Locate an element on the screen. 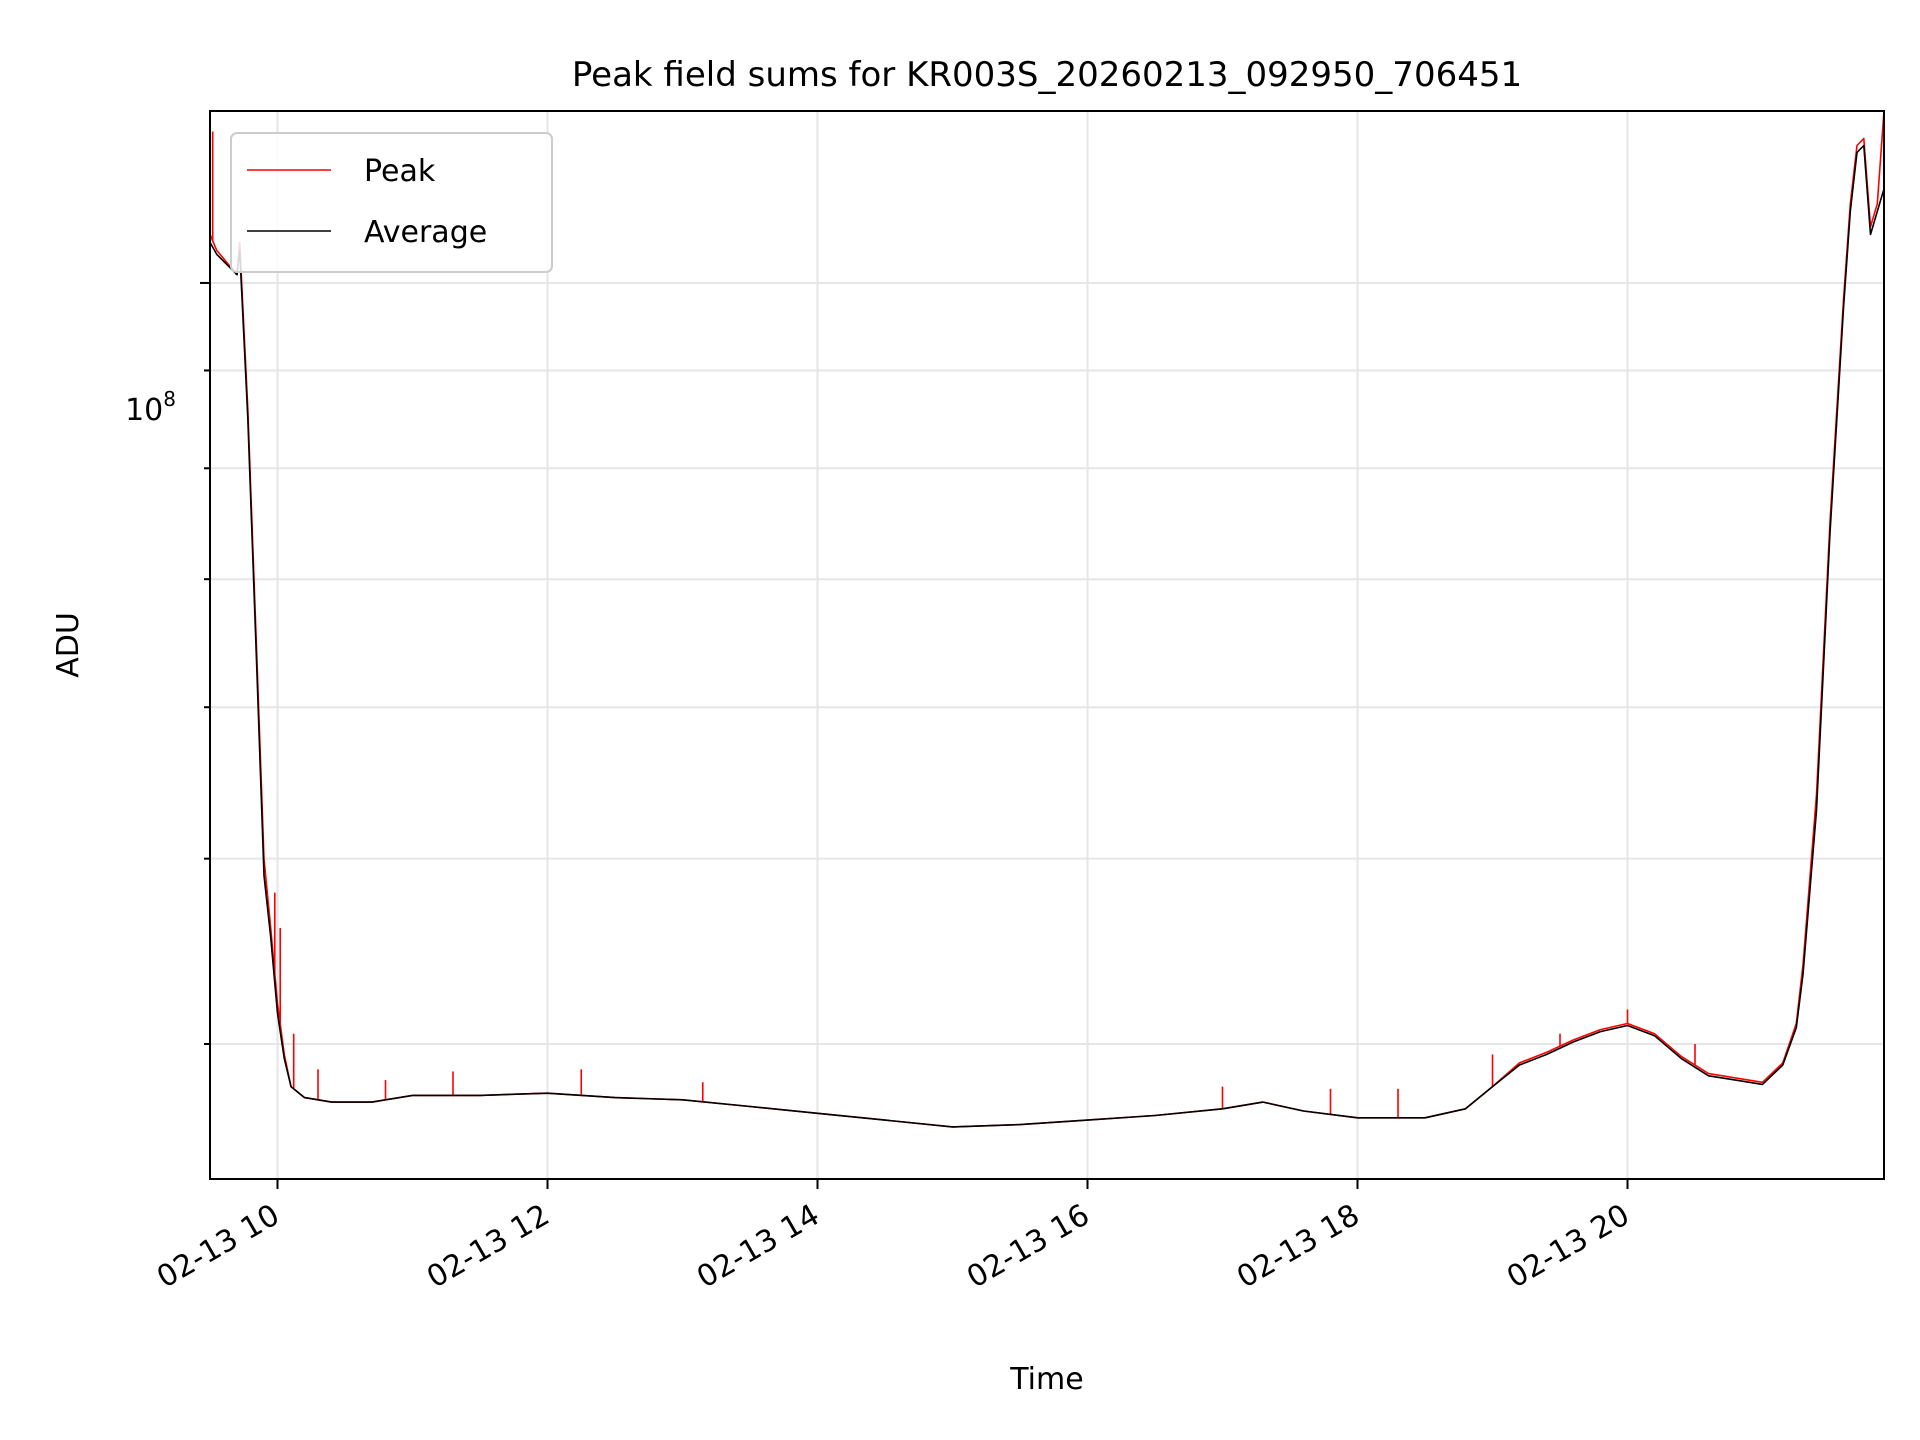  legend-label-average: Average is located at coordinates (425, 232).